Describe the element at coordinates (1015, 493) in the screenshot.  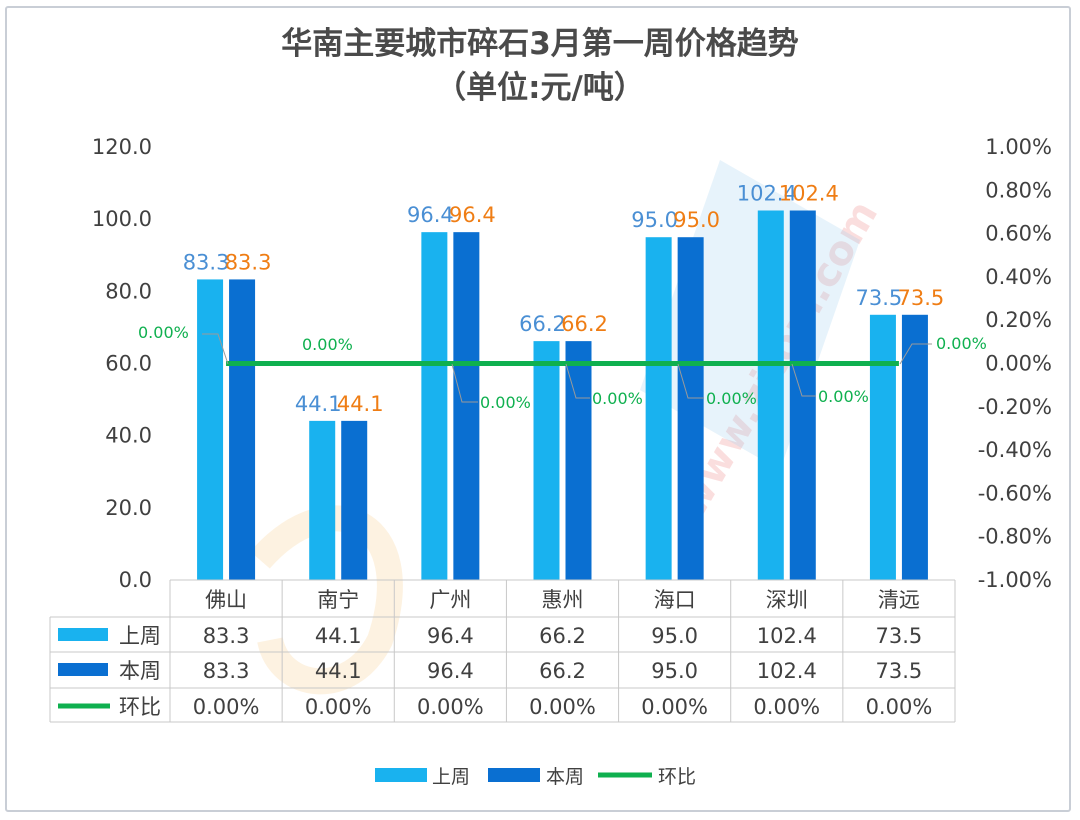
I see `y-right-tick-label: -0.60%` at that location.